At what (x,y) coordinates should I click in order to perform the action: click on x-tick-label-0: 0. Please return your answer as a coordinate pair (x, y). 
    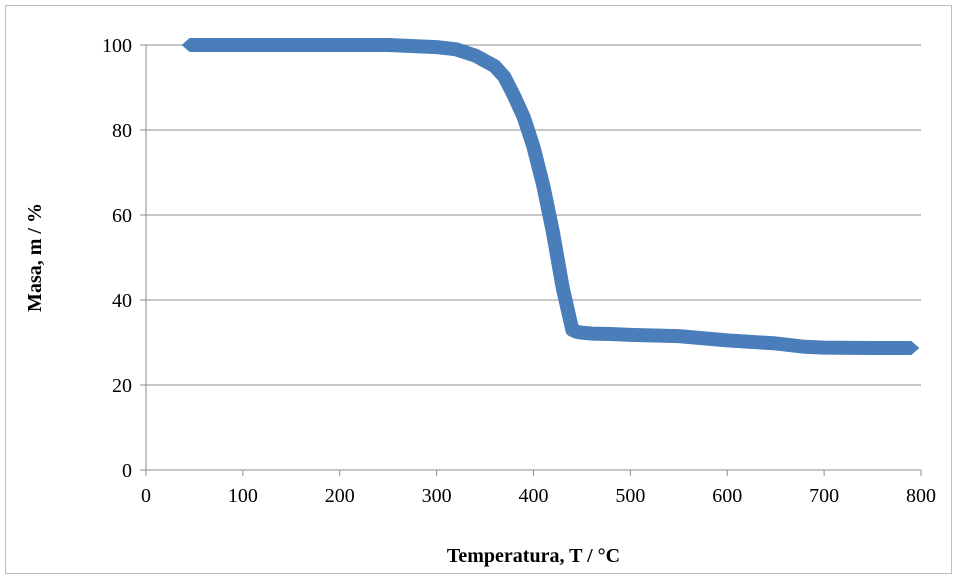
    Looking at the image, I should click on (146, 496).